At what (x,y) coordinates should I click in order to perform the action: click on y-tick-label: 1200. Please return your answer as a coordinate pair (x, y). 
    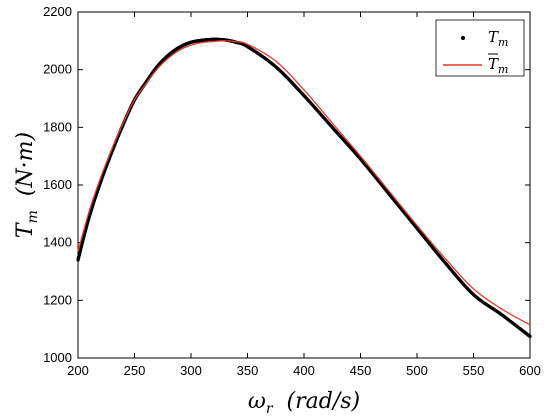
    Looking at the image, I should click on (57, 299).